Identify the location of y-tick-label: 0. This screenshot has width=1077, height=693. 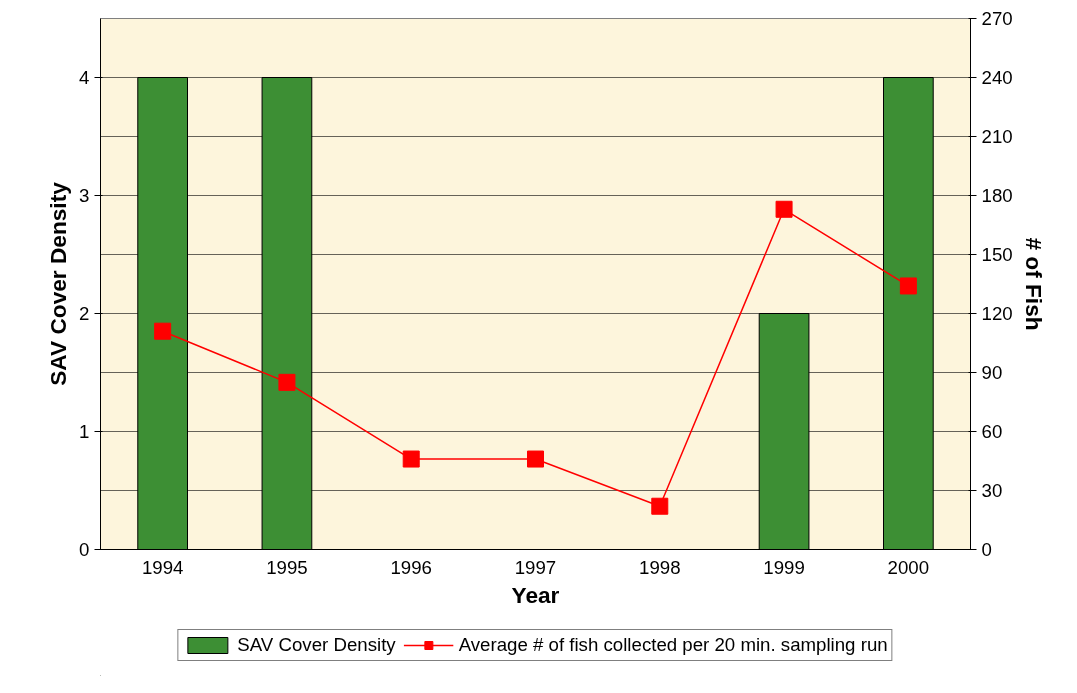
(84, 549).